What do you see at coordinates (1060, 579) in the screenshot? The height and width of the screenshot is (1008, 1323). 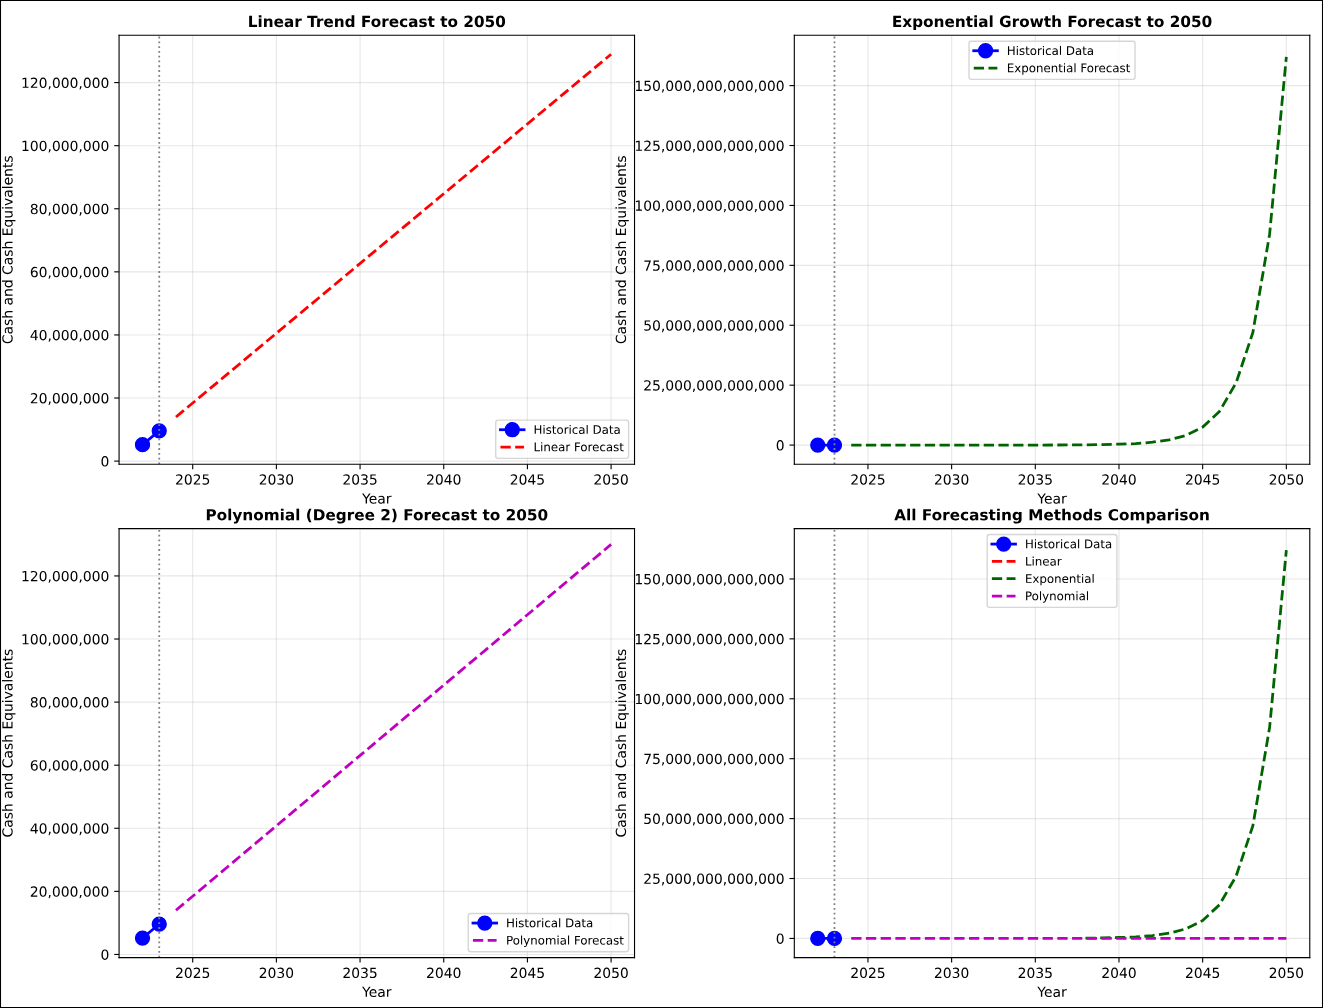 I see `legend-label: Exponential` at bounding box center [1060, 579].